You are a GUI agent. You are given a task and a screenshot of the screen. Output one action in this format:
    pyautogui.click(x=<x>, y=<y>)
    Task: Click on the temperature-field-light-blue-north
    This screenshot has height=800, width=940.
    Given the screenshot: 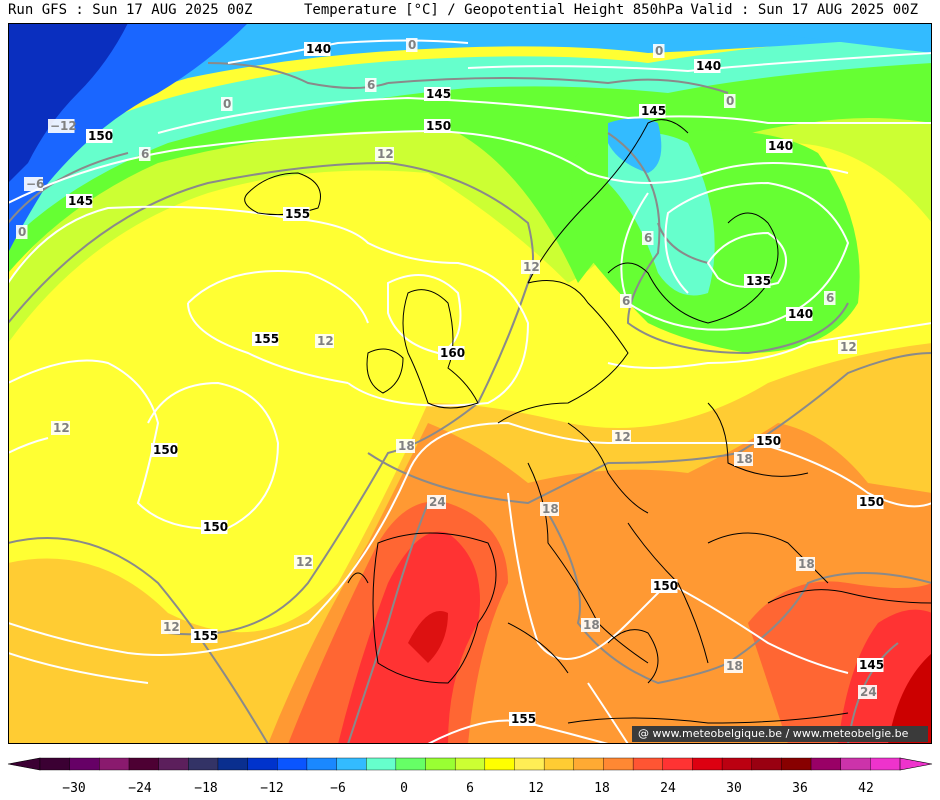 What is the action you would take?
    pyautogui.click(x=845, y=38)
    